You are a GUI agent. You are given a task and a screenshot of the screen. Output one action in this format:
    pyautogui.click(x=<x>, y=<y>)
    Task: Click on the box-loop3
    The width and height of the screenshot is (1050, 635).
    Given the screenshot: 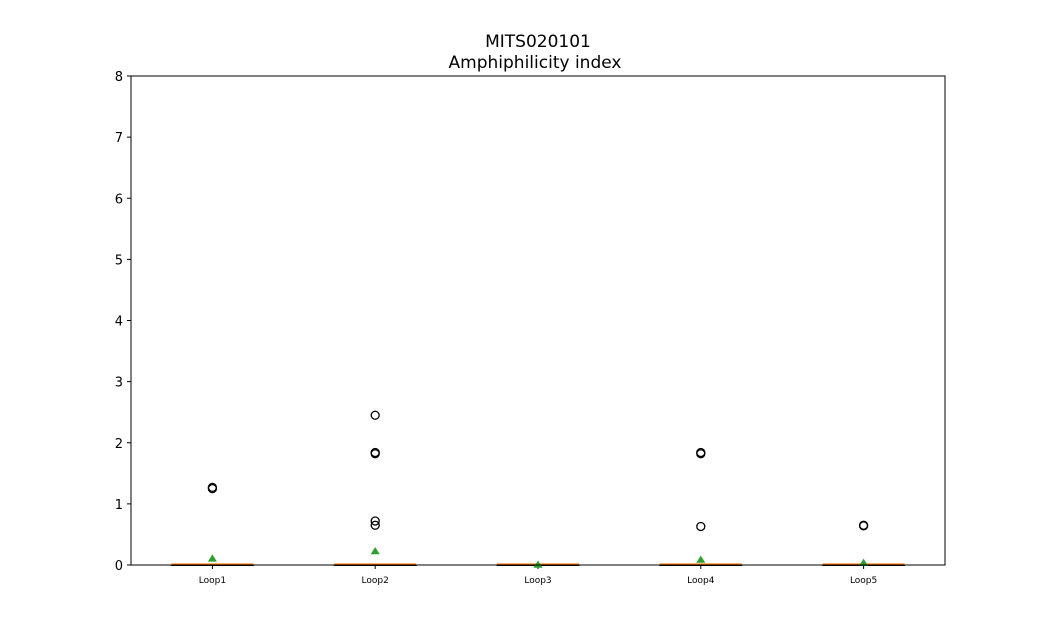 What is the action you would take?
    pyautogui.click(x=538, y=564)
    